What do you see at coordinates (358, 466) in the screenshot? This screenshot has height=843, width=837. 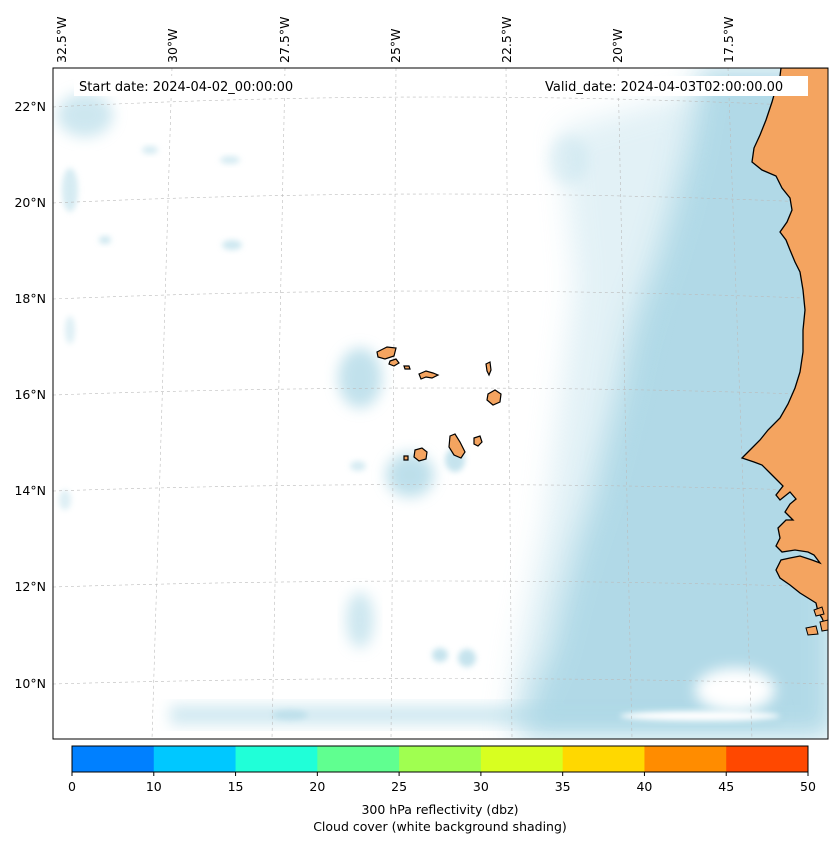 I see `cloud-patch-w7` at bounding box center [358, 466].